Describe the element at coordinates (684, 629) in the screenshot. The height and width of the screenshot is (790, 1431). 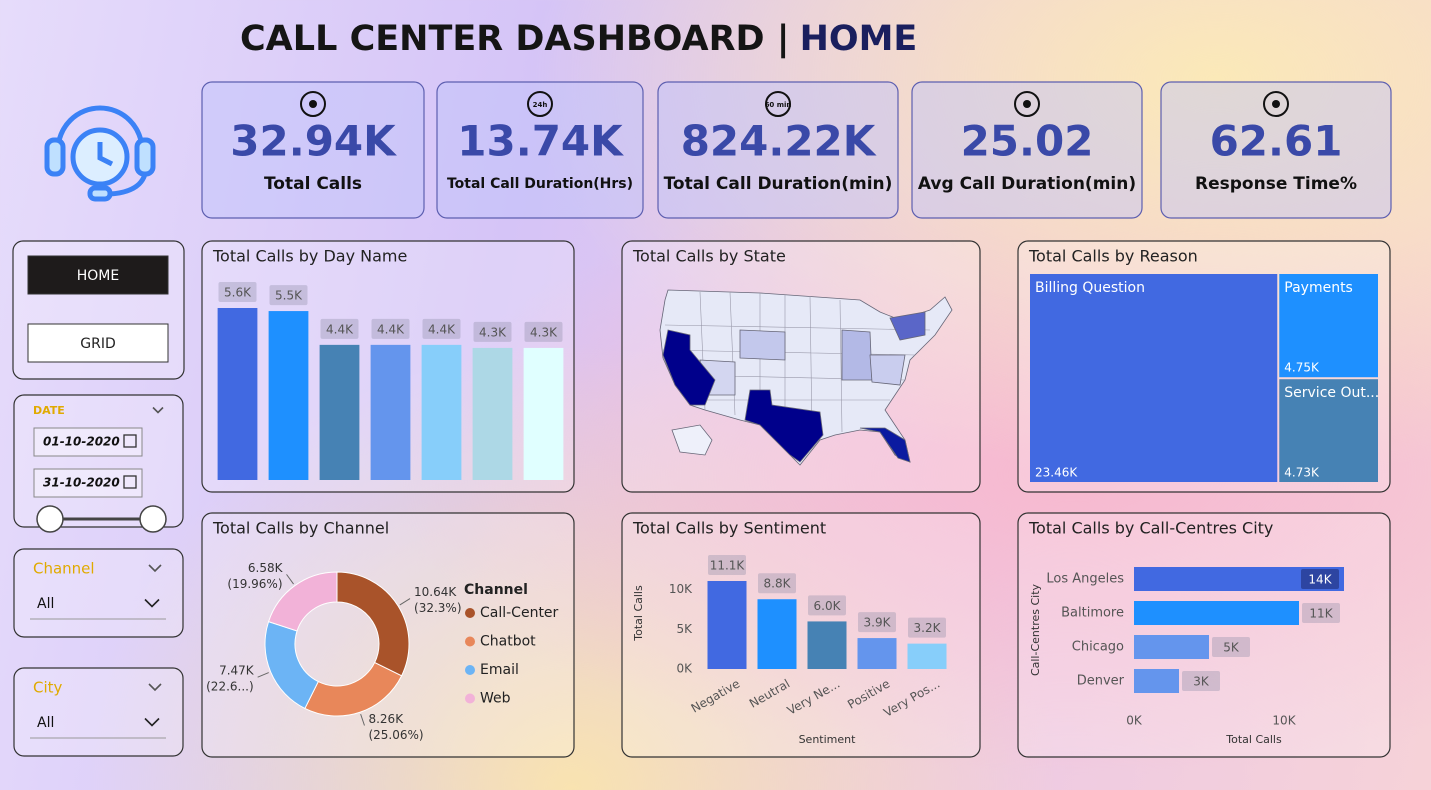
I see `y-tick-label: 5K` at that location.